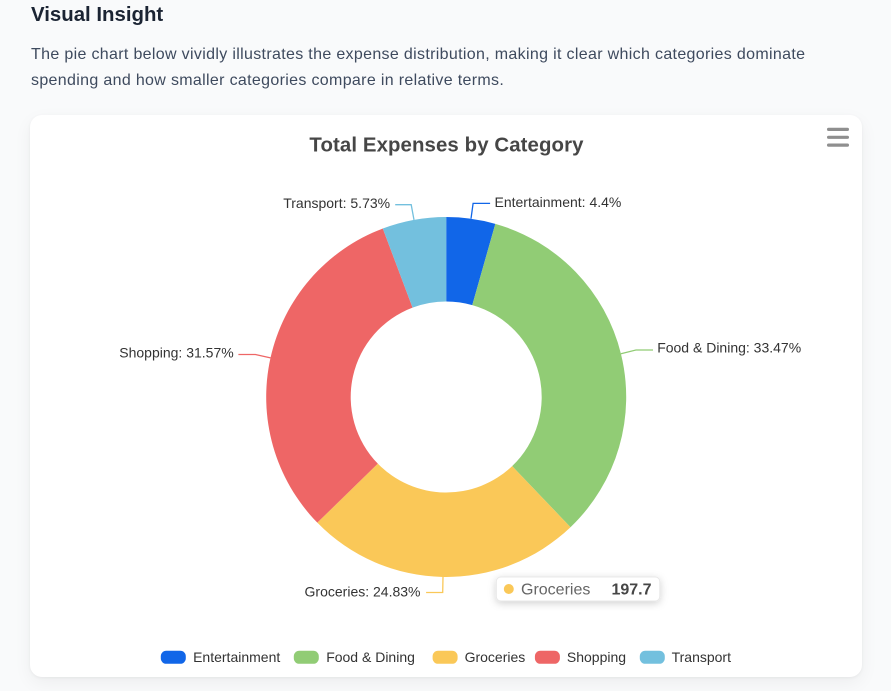 The width and height of the screenshot is (891, 691). What do you see at coordinates (729, 348) in the screenshot?
I see `svg-text: Food & Dining: 33.47%` at bounding box center [729, 348].